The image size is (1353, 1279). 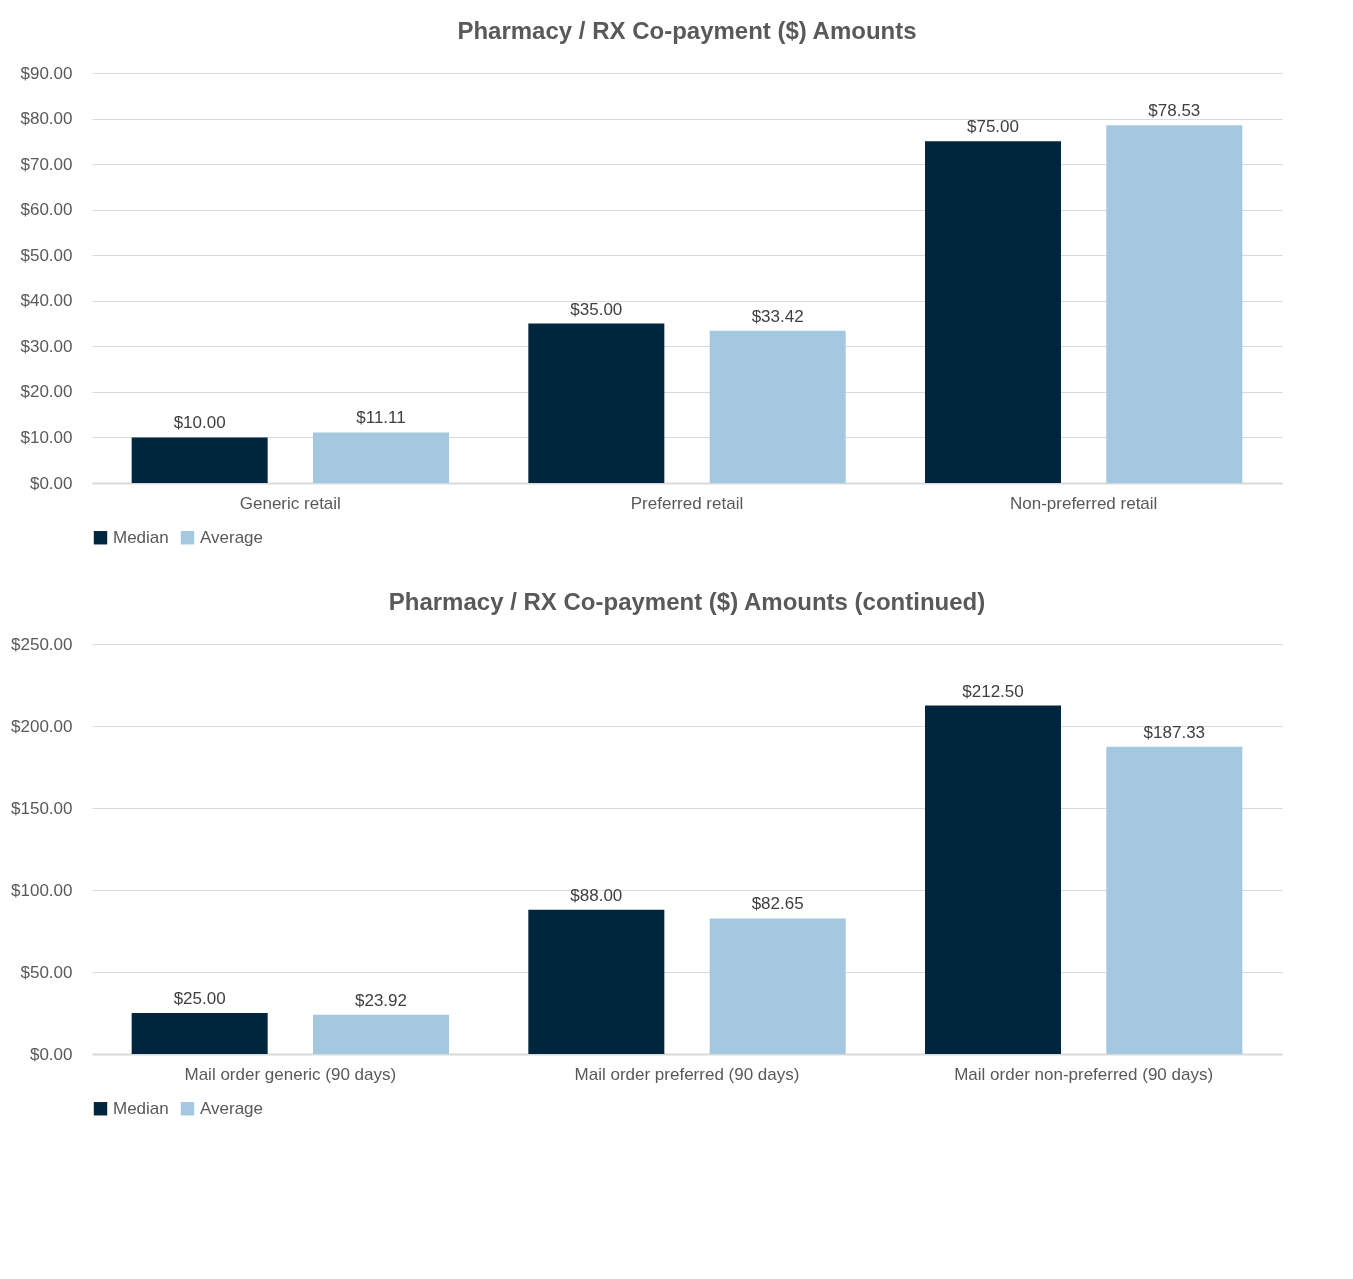 What do you see at coordinates (993, 691) in the screenshot?
I see `data-label: $212.50` at bounding box center [993, 691].